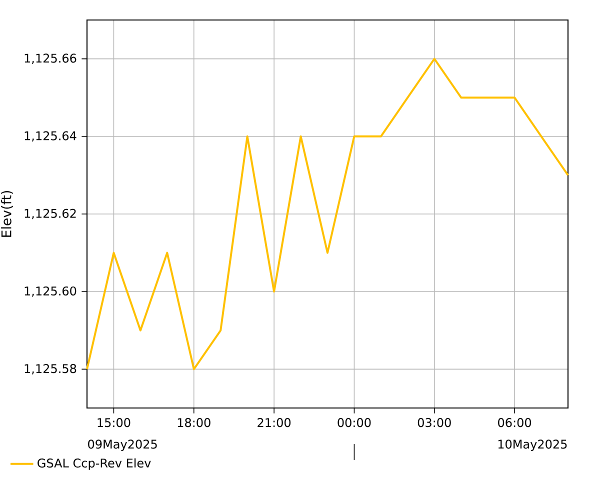 This screenshot has width=601, height=480. Describe the element at coordinates (50, 136) in the screenshot. I see `y-tick-label: 1,125.64` at that location.